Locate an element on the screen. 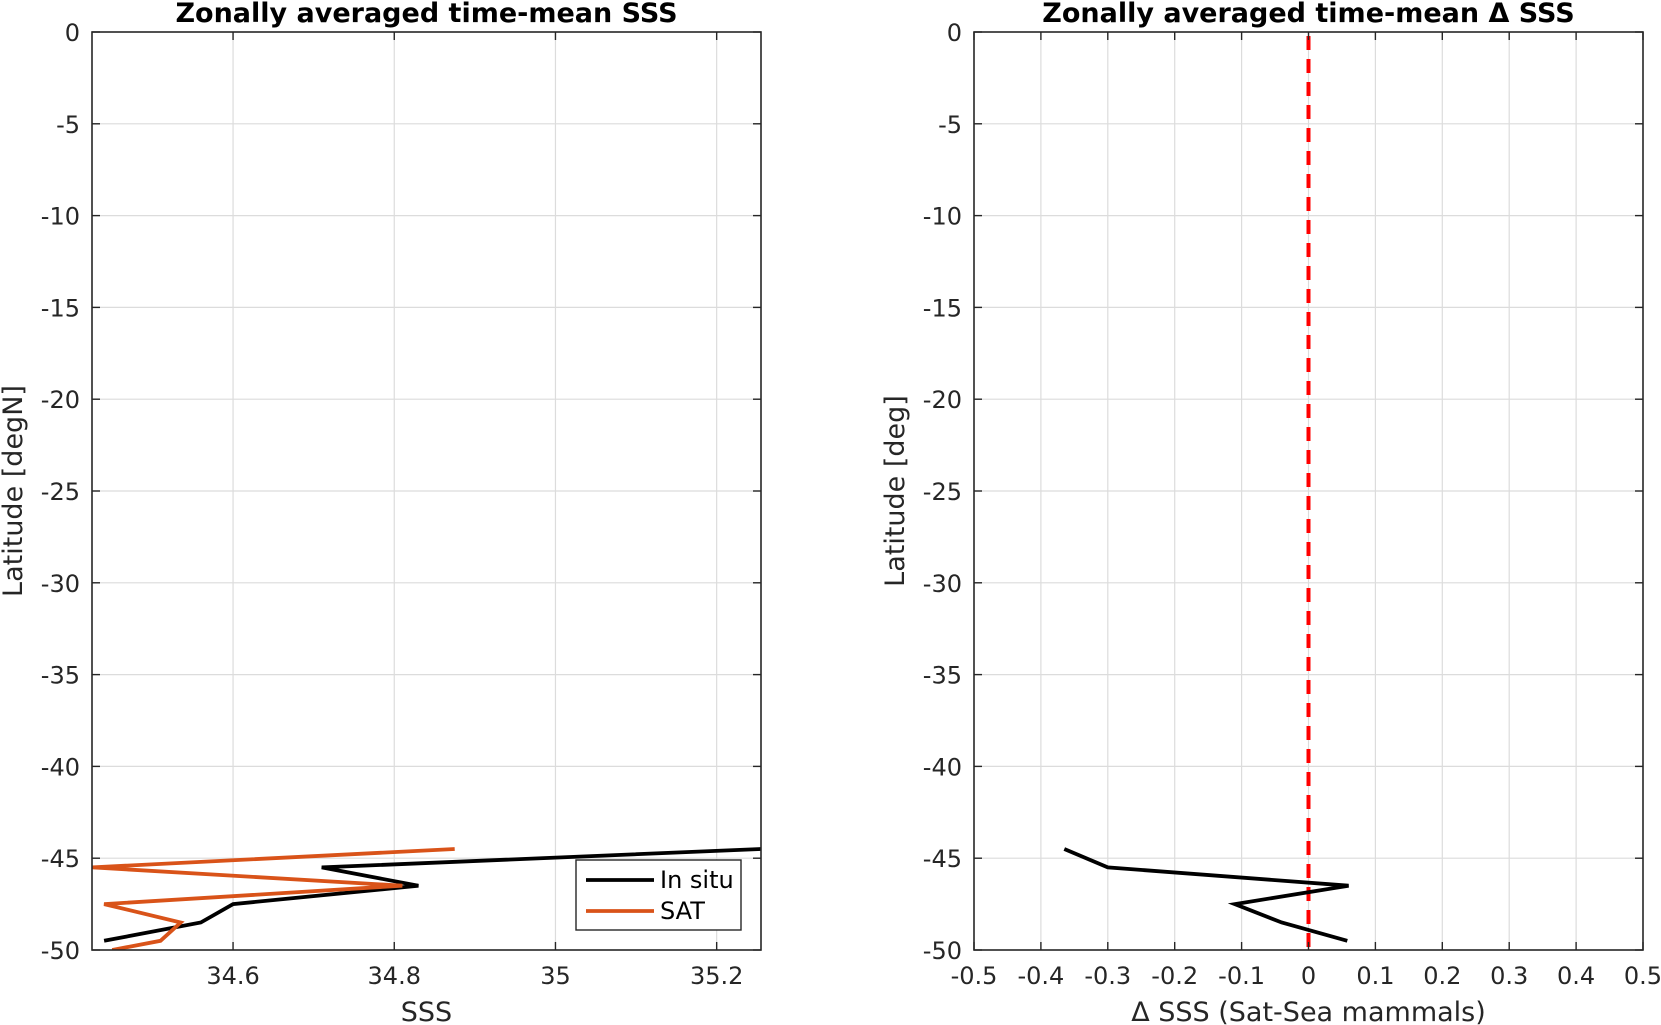  x-tick-label: 34.6 is located at coordinates (232, 976).